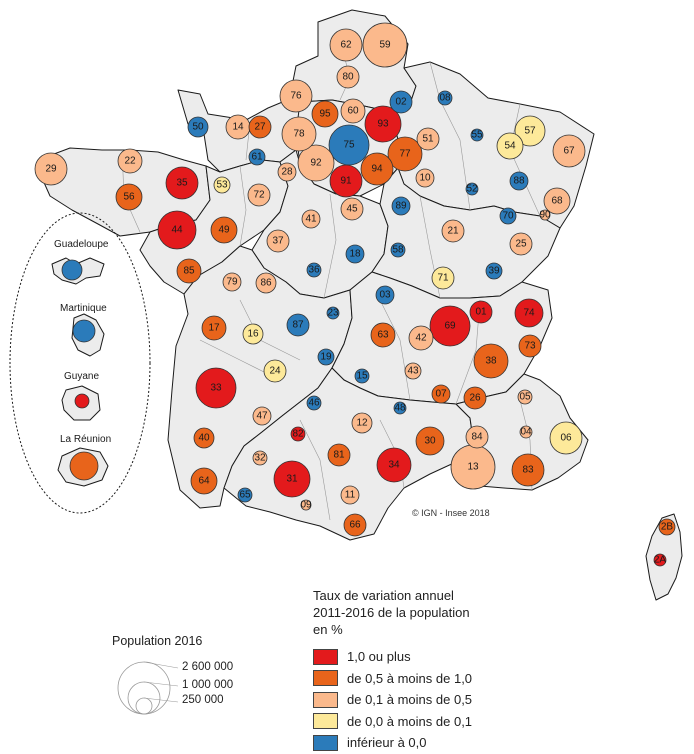 The image size is (694, 754). I want to click on department-code-label: 52, so click(472, 189).